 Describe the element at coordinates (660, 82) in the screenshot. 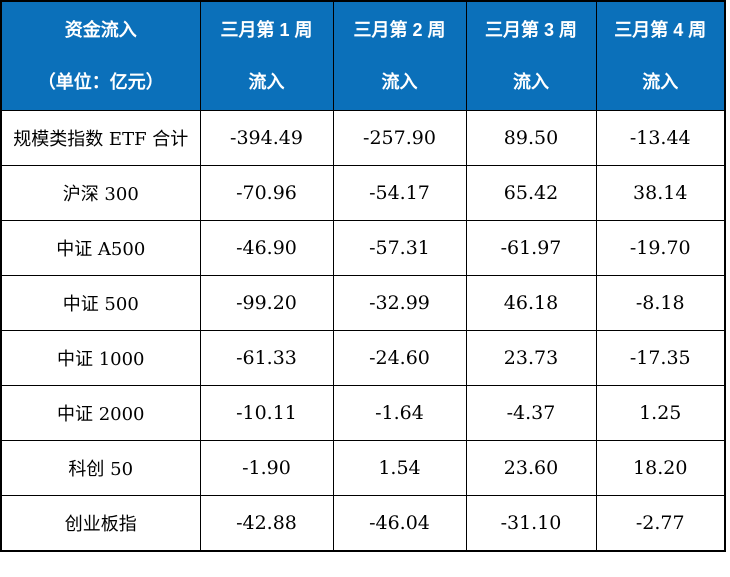

I see `week4-flow-label: 流入` at that location.